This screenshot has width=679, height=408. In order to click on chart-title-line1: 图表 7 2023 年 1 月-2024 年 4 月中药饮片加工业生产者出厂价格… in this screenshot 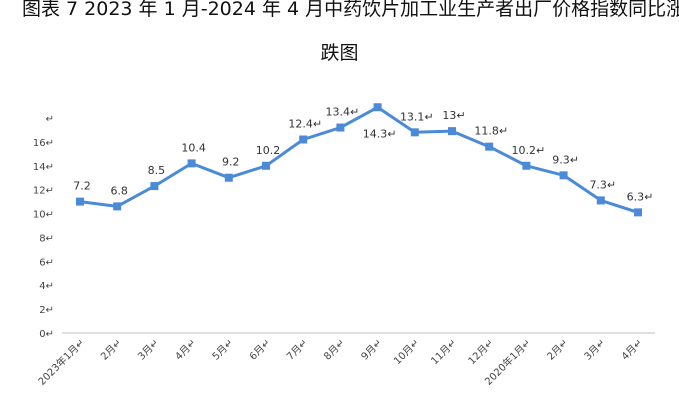, I will do `click(350, 10)`.